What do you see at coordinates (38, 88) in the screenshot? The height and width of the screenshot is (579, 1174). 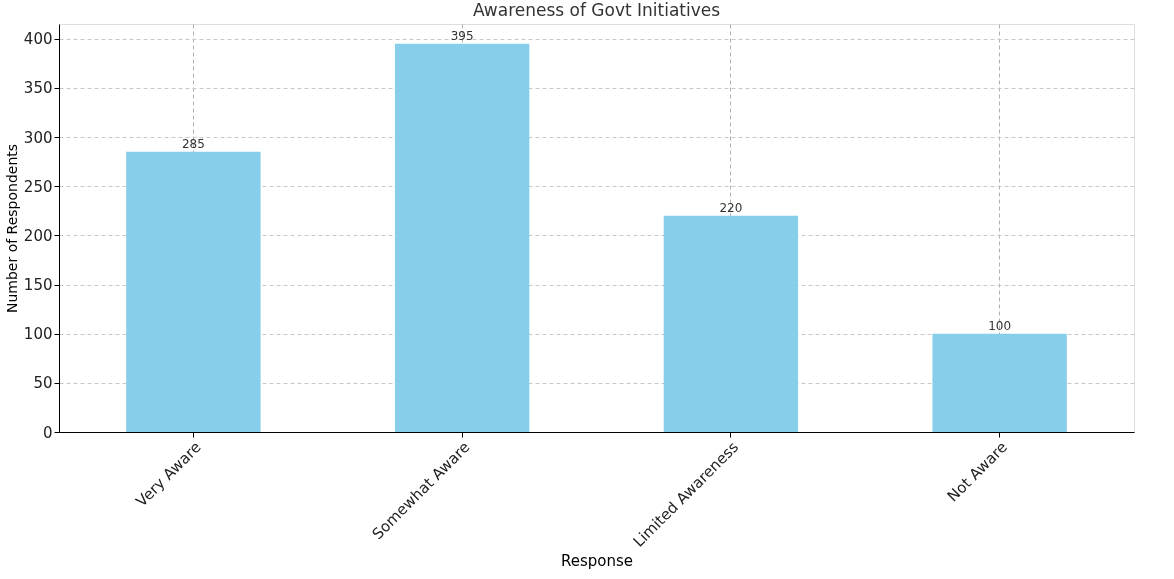 I see `y-tick-label: 350` at bounding box center [38, 88].